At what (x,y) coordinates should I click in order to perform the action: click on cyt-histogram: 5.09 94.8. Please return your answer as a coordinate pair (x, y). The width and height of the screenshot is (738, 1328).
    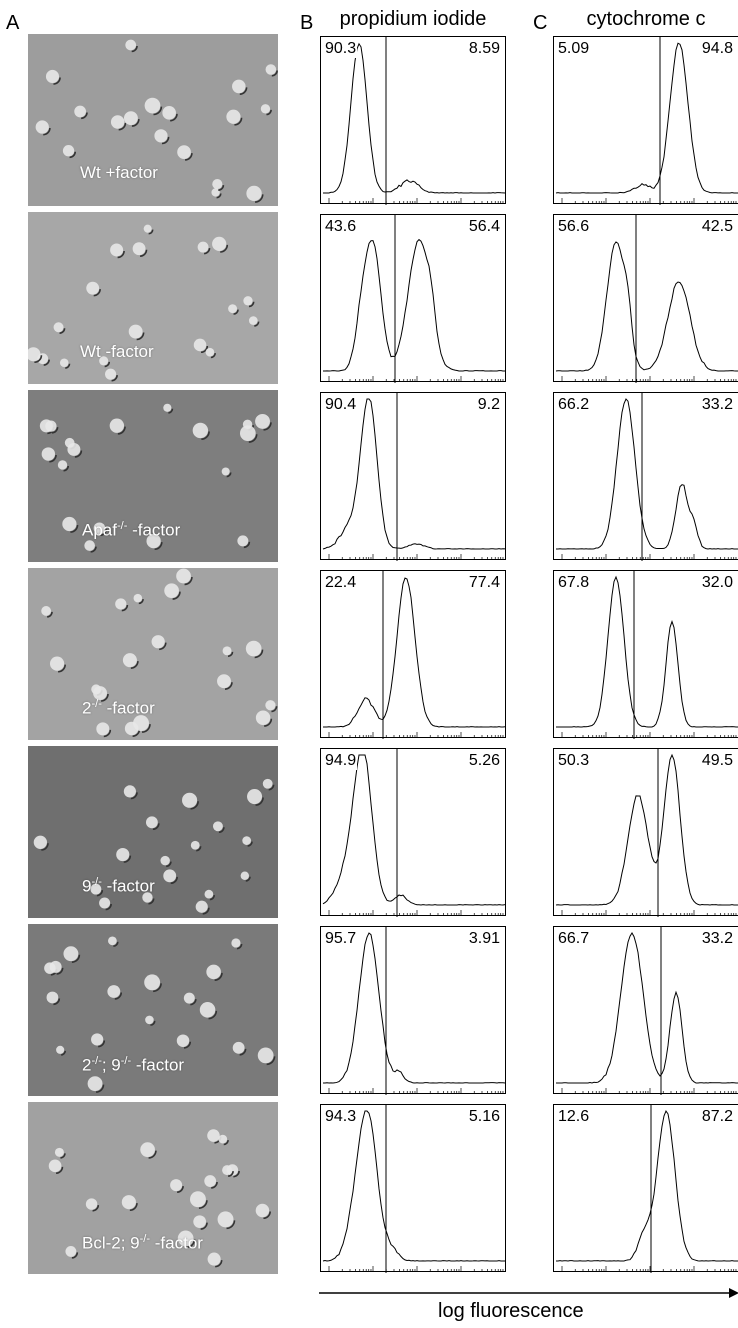
    Looking at the image, I should click on (645, 120).